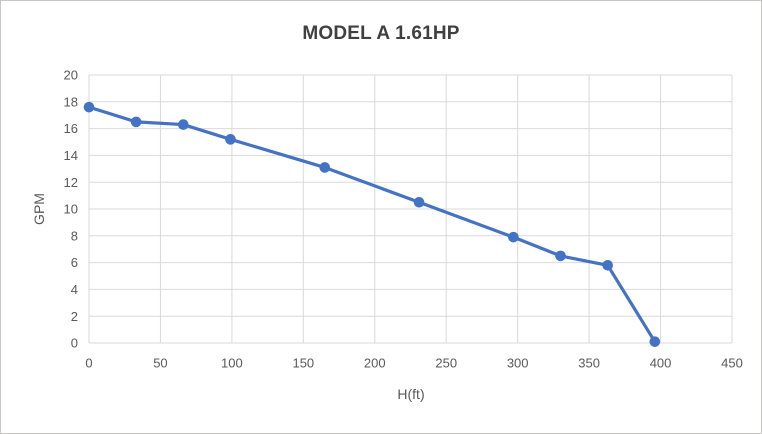 The width and height of the screenshot is (762, 434). What do you see at coordinates (74, 316) in the screenshot?
I see `y-tick-label: 2` at bounding box center [74, 316].